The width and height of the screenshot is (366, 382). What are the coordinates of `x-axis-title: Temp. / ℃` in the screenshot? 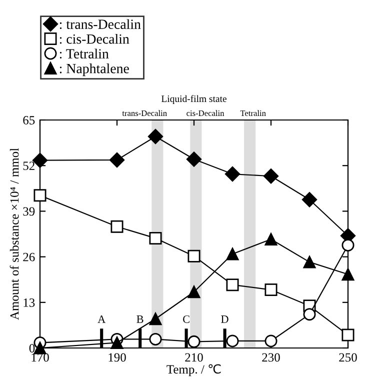 It's located at (193, 370).